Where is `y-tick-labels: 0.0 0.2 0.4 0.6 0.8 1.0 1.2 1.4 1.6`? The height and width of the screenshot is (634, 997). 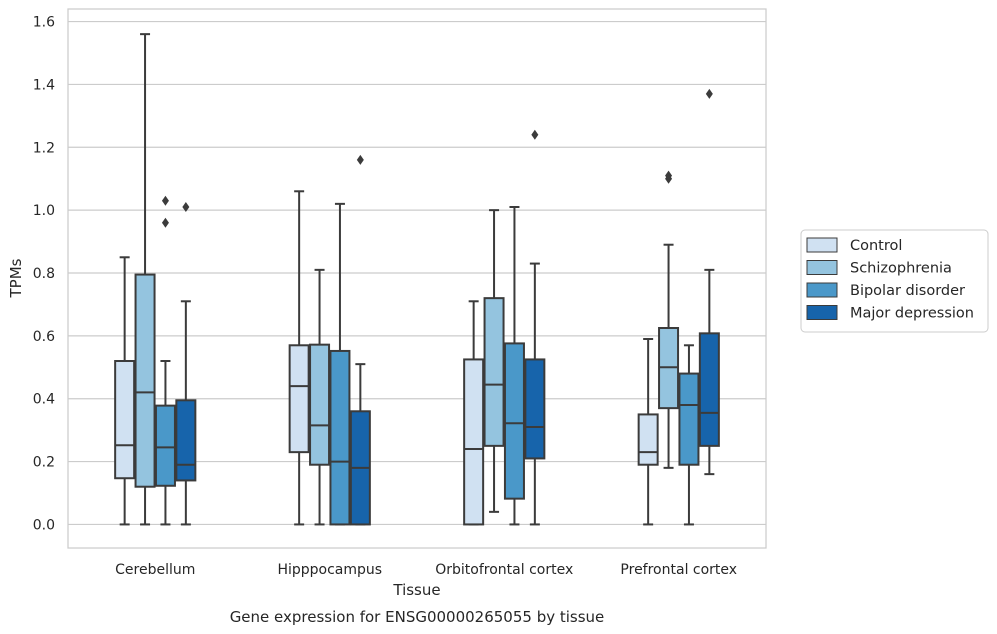
y-tick-labels: 0.0 0.2 0.4 0.6 0.8 1.0 1.2 1.4 1.6 is located at coordinates (44, 274).